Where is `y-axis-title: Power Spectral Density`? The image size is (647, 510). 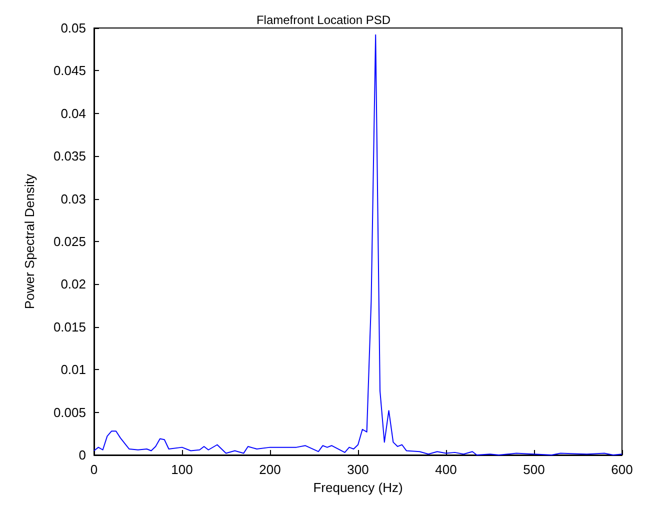 y-axis-title: Power Spectral Density is located at coordinates (29, 241).